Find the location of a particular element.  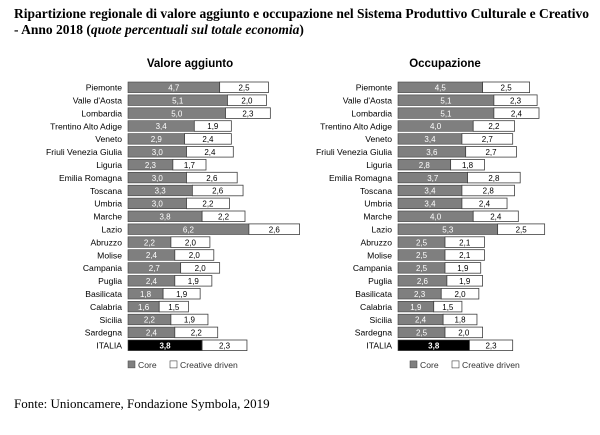

label-core-lombardia: 5,0 is located at coordinates (177, 113).